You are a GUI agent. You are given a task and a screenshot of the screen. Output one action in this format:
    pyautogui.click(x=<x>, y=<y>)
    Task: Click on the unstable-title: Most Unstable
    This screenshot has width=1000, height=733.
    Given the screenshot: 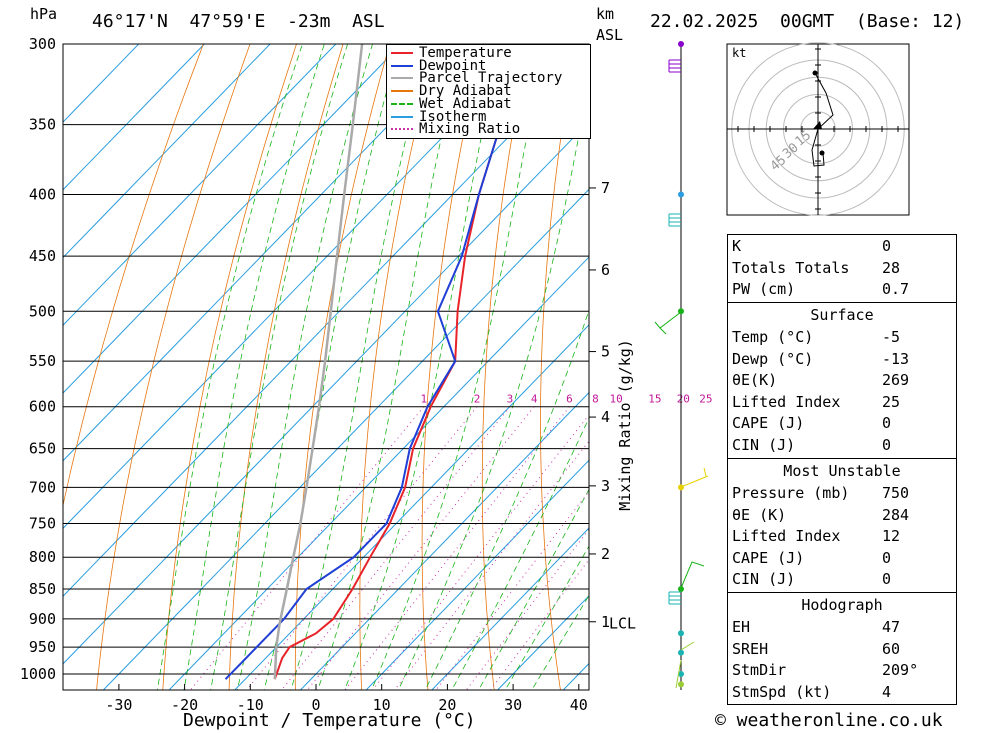 What is the action you would take?
    pyautogui.click(x=842, y=471)
    